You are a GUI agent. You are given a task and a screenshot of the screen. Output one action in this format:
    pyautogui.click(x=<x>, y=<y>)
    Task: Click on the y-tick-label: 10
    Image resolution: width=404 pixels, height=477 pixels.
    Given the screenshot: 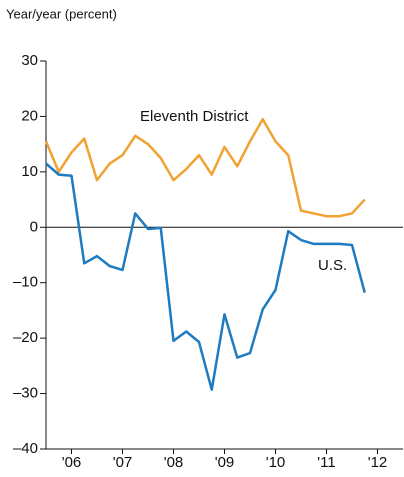 What is the action you would take?
    pyautogui.click(x=29, y=171)
    